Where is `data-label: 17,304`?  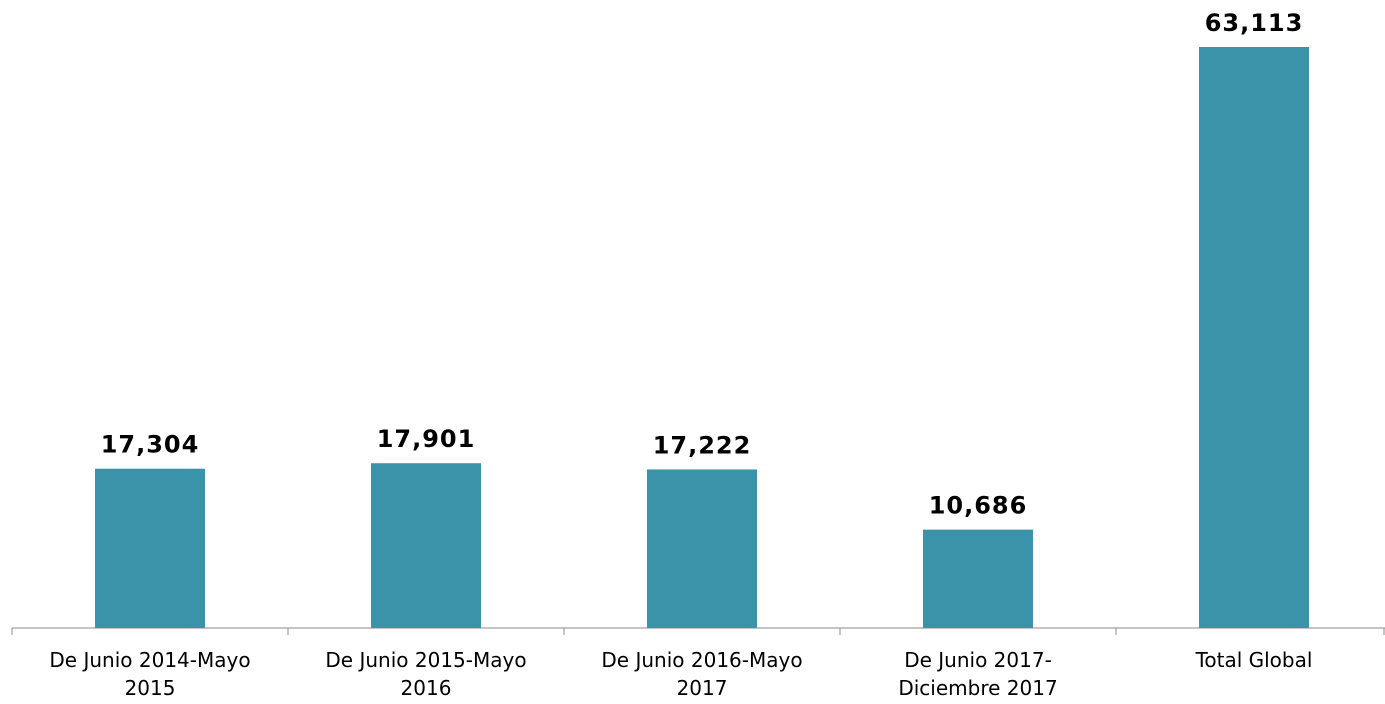 data-label: 17,304 is located at coordinates (150, 445).